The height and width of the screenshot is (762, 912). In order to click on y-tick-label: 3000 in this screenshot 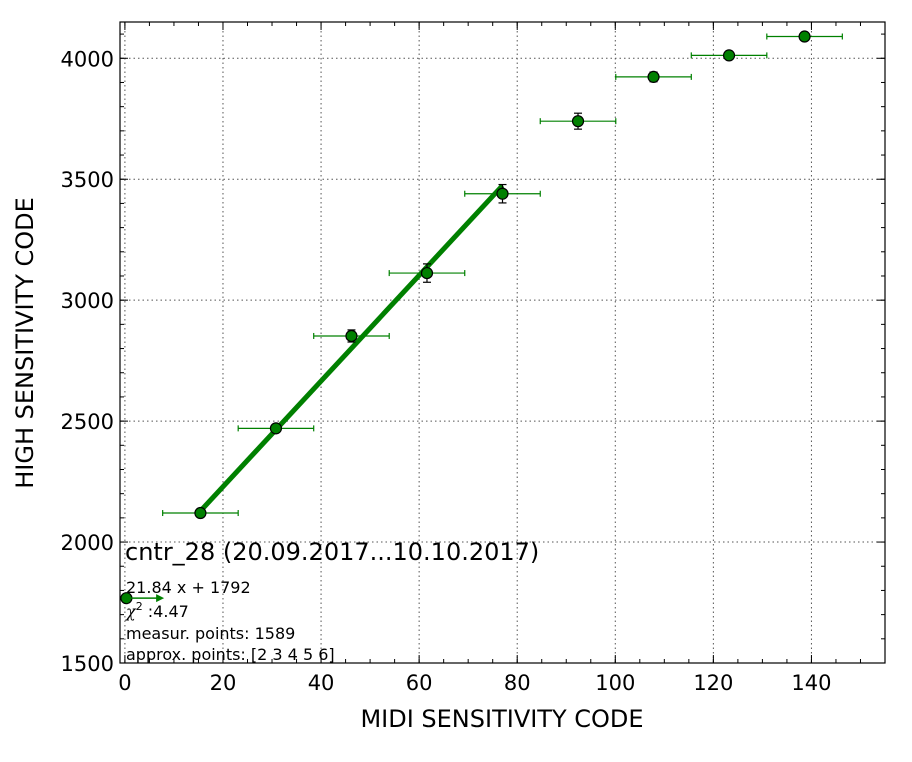, I will do `click(87, 301)`.